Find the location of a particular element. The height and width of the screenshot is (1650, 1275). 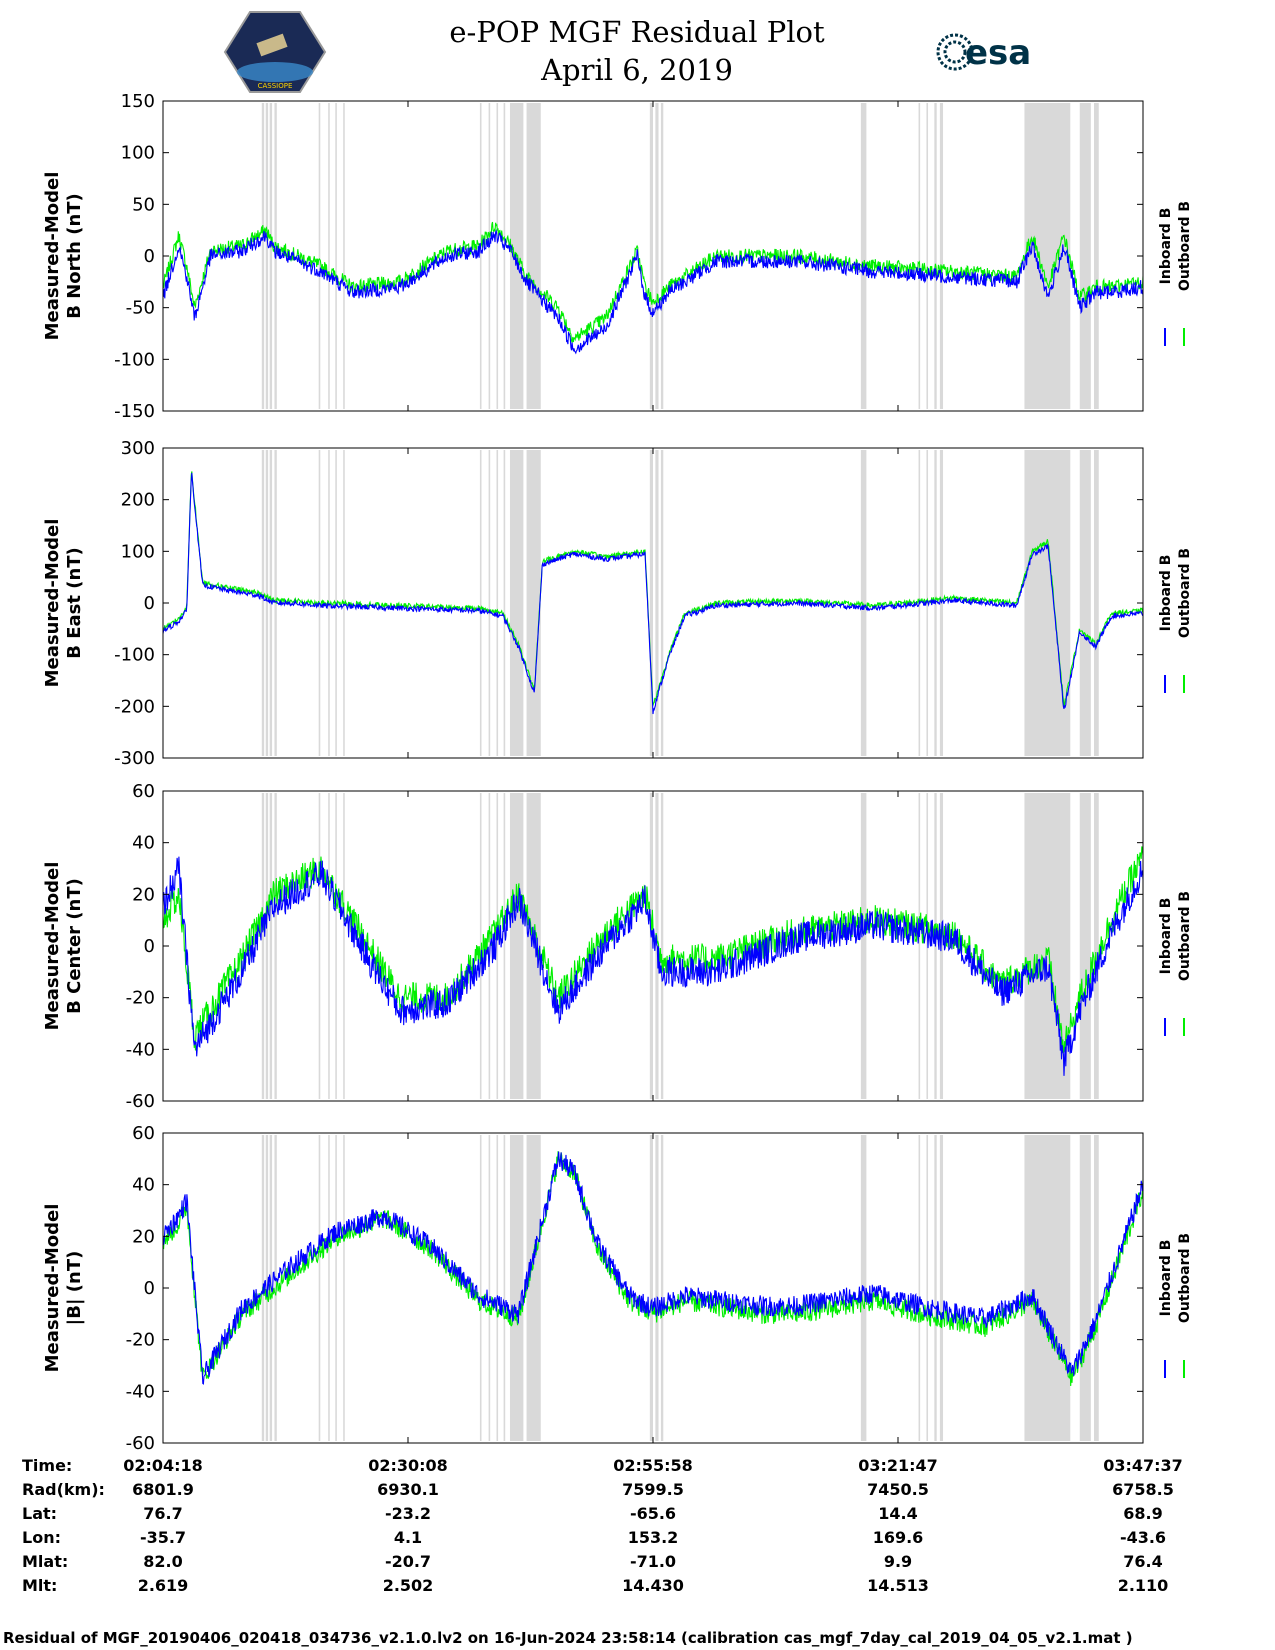

ephem-value: -35.7 is located at coordinates (163, 1537).